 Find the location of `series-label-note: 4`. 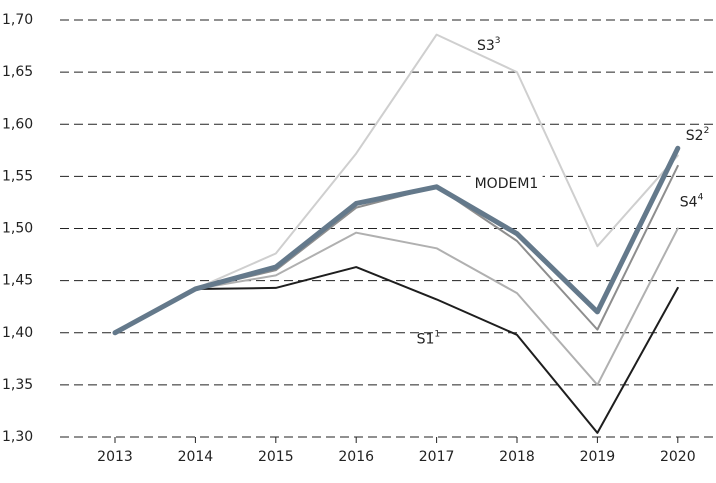

series-label-note: 4 is located at coordinates (701, 197).